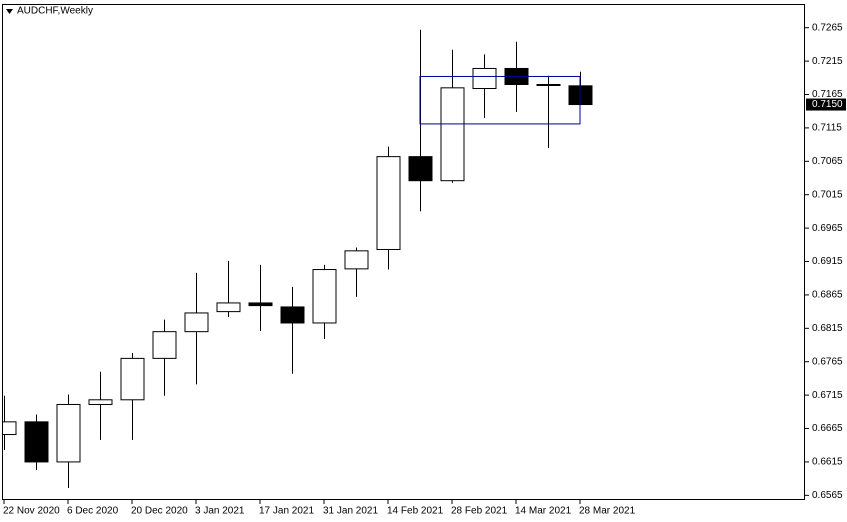 This screenshot has width=847, height=522. I want to click on y-tick-label: 0.6715, so click(827, 395).